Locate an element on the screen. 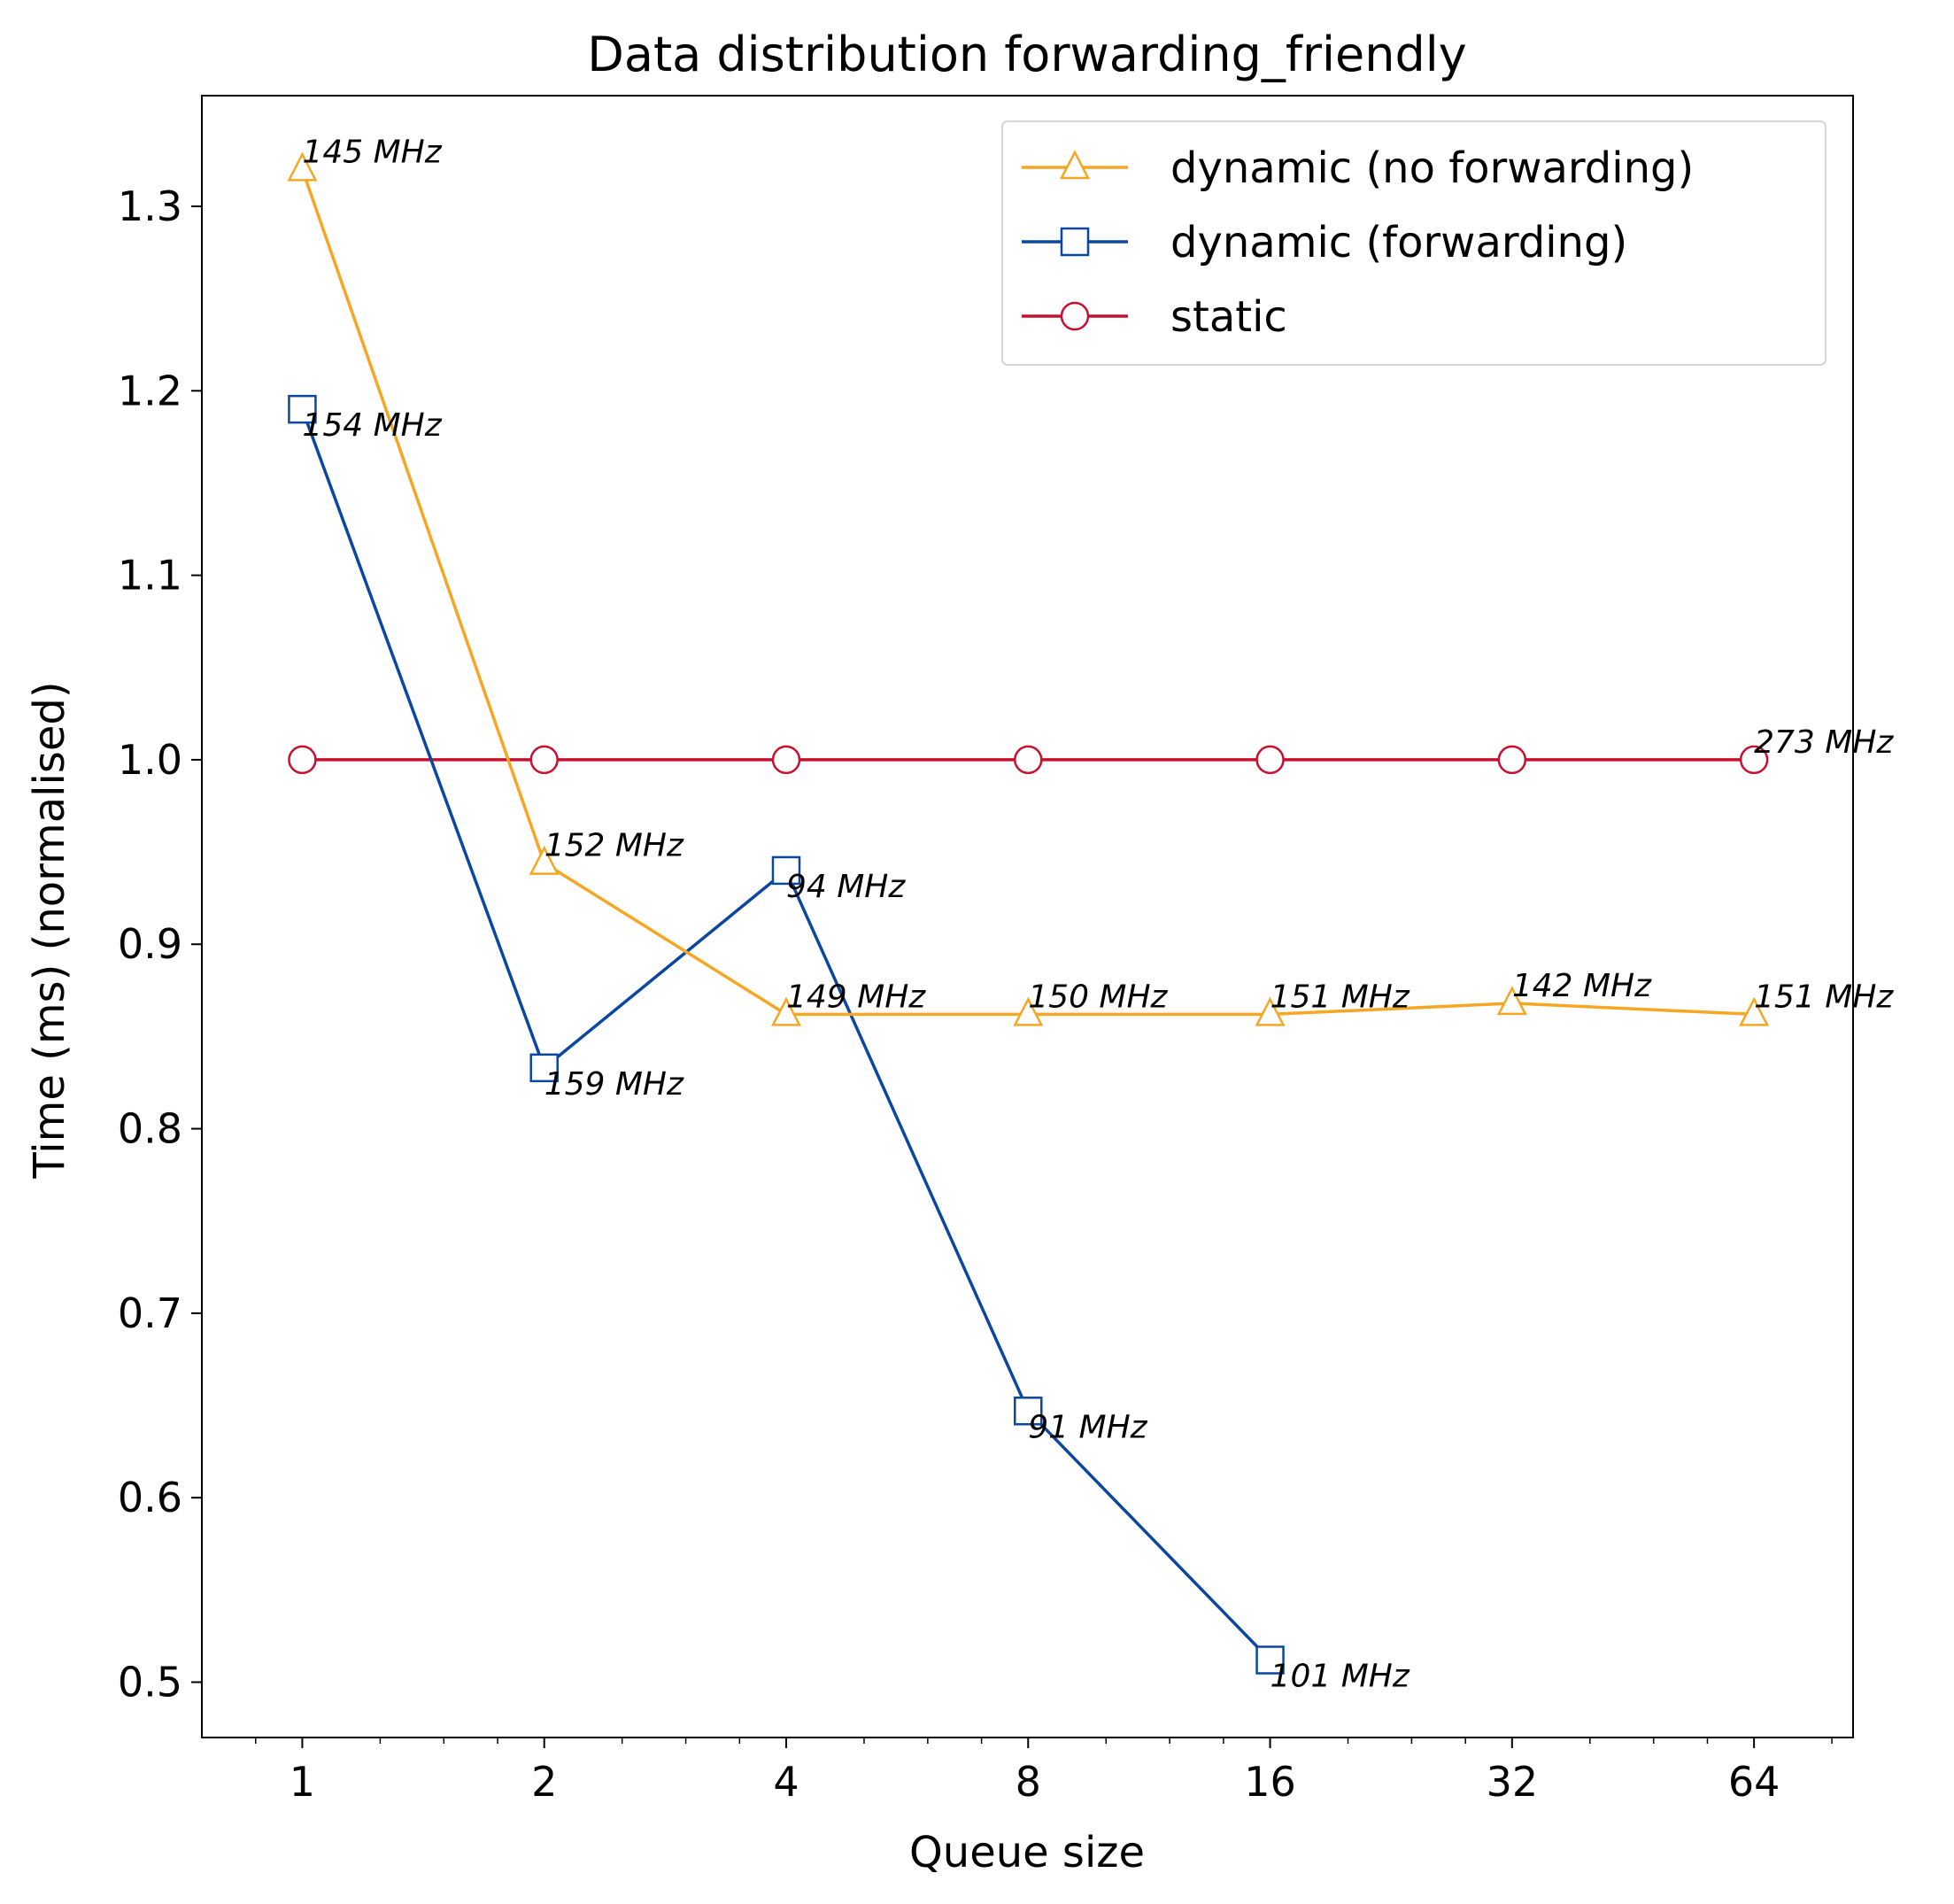 The width and height of the screenshot is (1954, 1904). y-tick-label: 0.5 is located at coordinates (150, 1683).